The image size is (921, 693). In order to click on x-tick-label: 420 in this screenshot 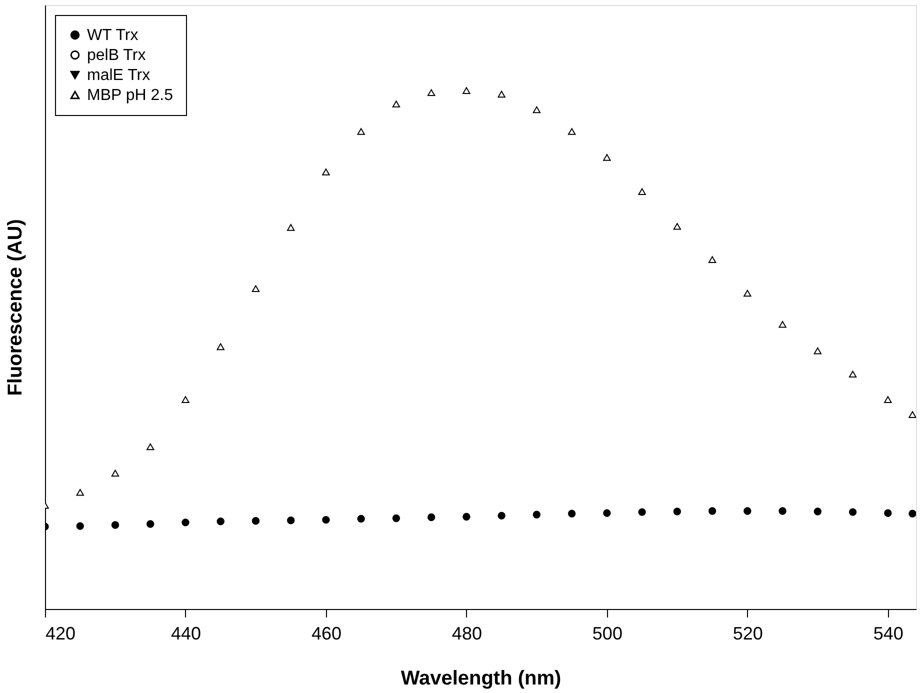, I will do `click(61, 634)`.